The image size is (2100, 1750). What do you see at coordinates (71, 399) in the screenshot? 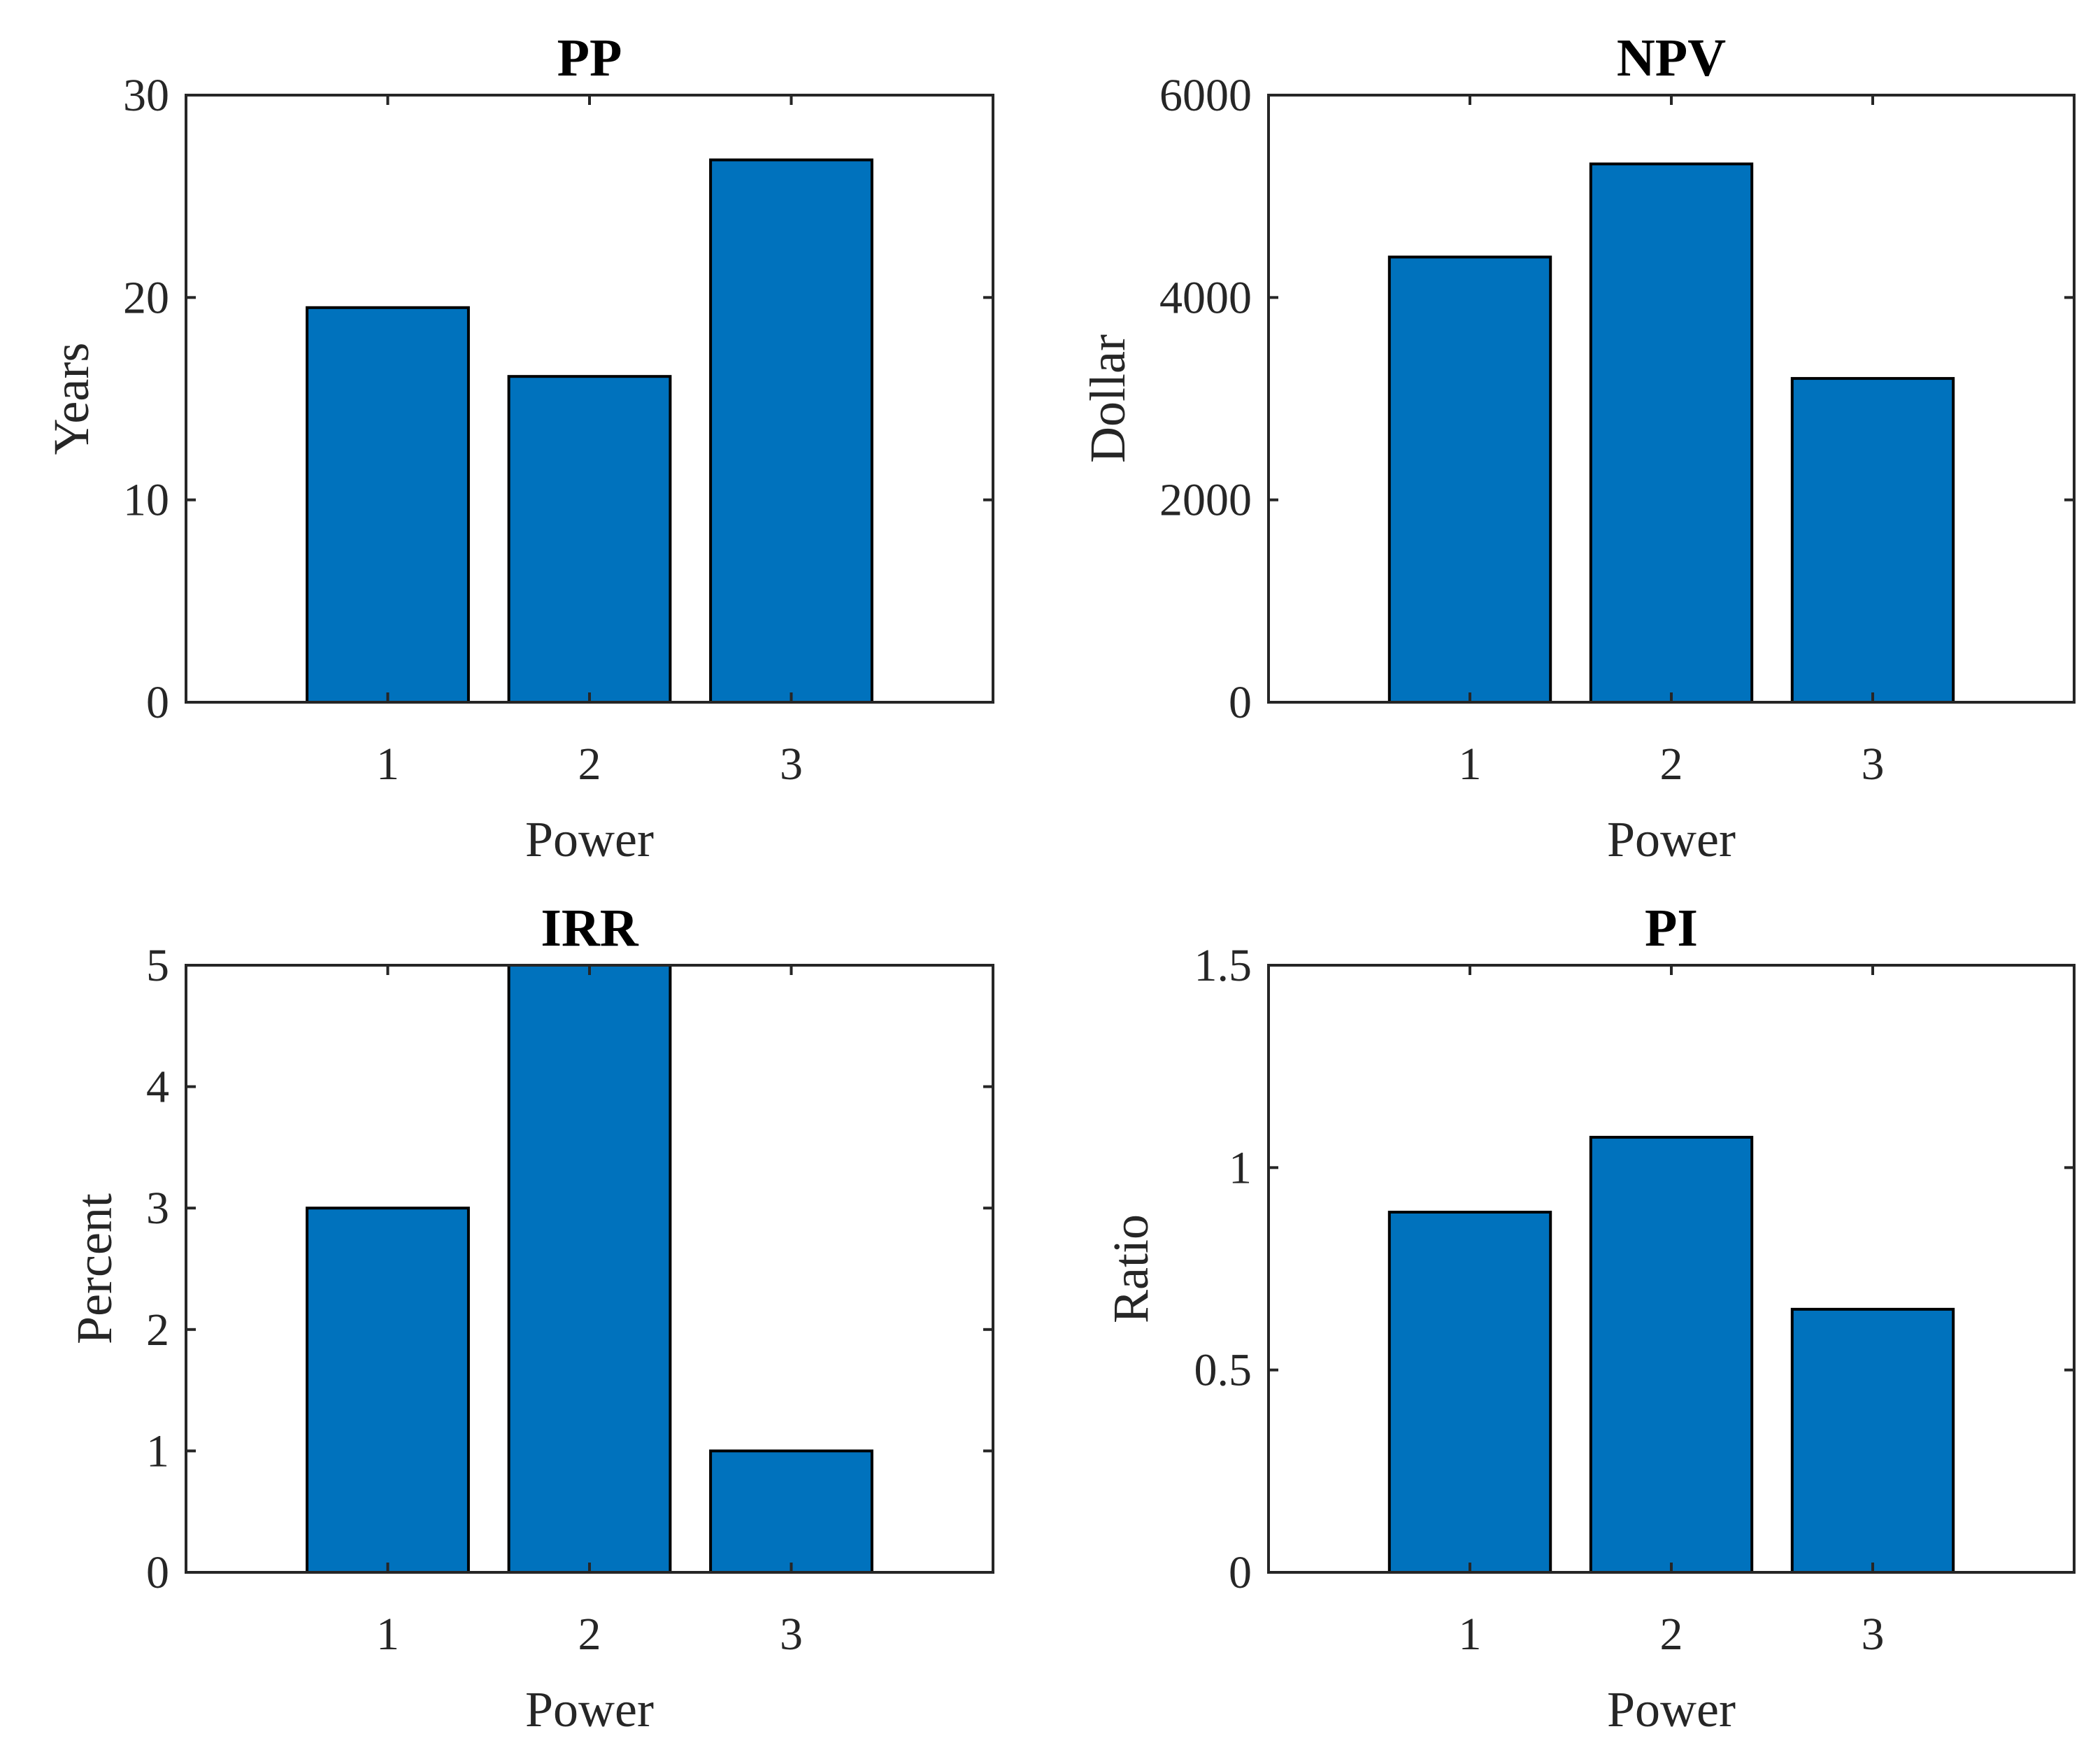
I see `y-axis-label: Years` at bounding box center [71, 399].